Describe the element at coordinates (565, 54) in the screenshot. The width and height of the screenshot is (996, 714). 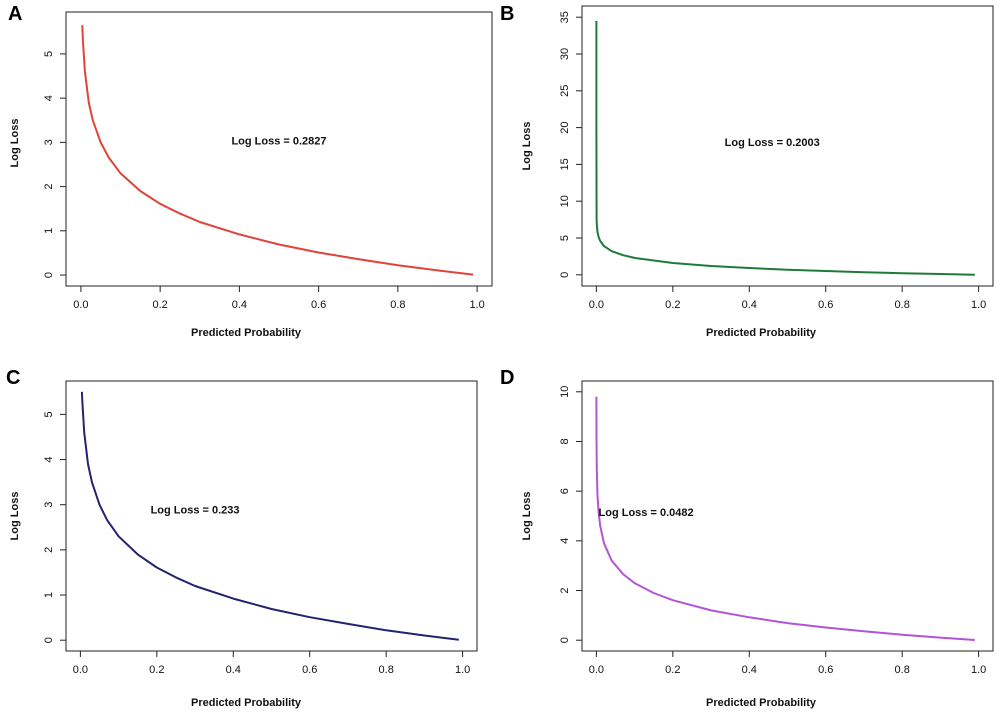
I see `y-tick-label: 30` at that location.